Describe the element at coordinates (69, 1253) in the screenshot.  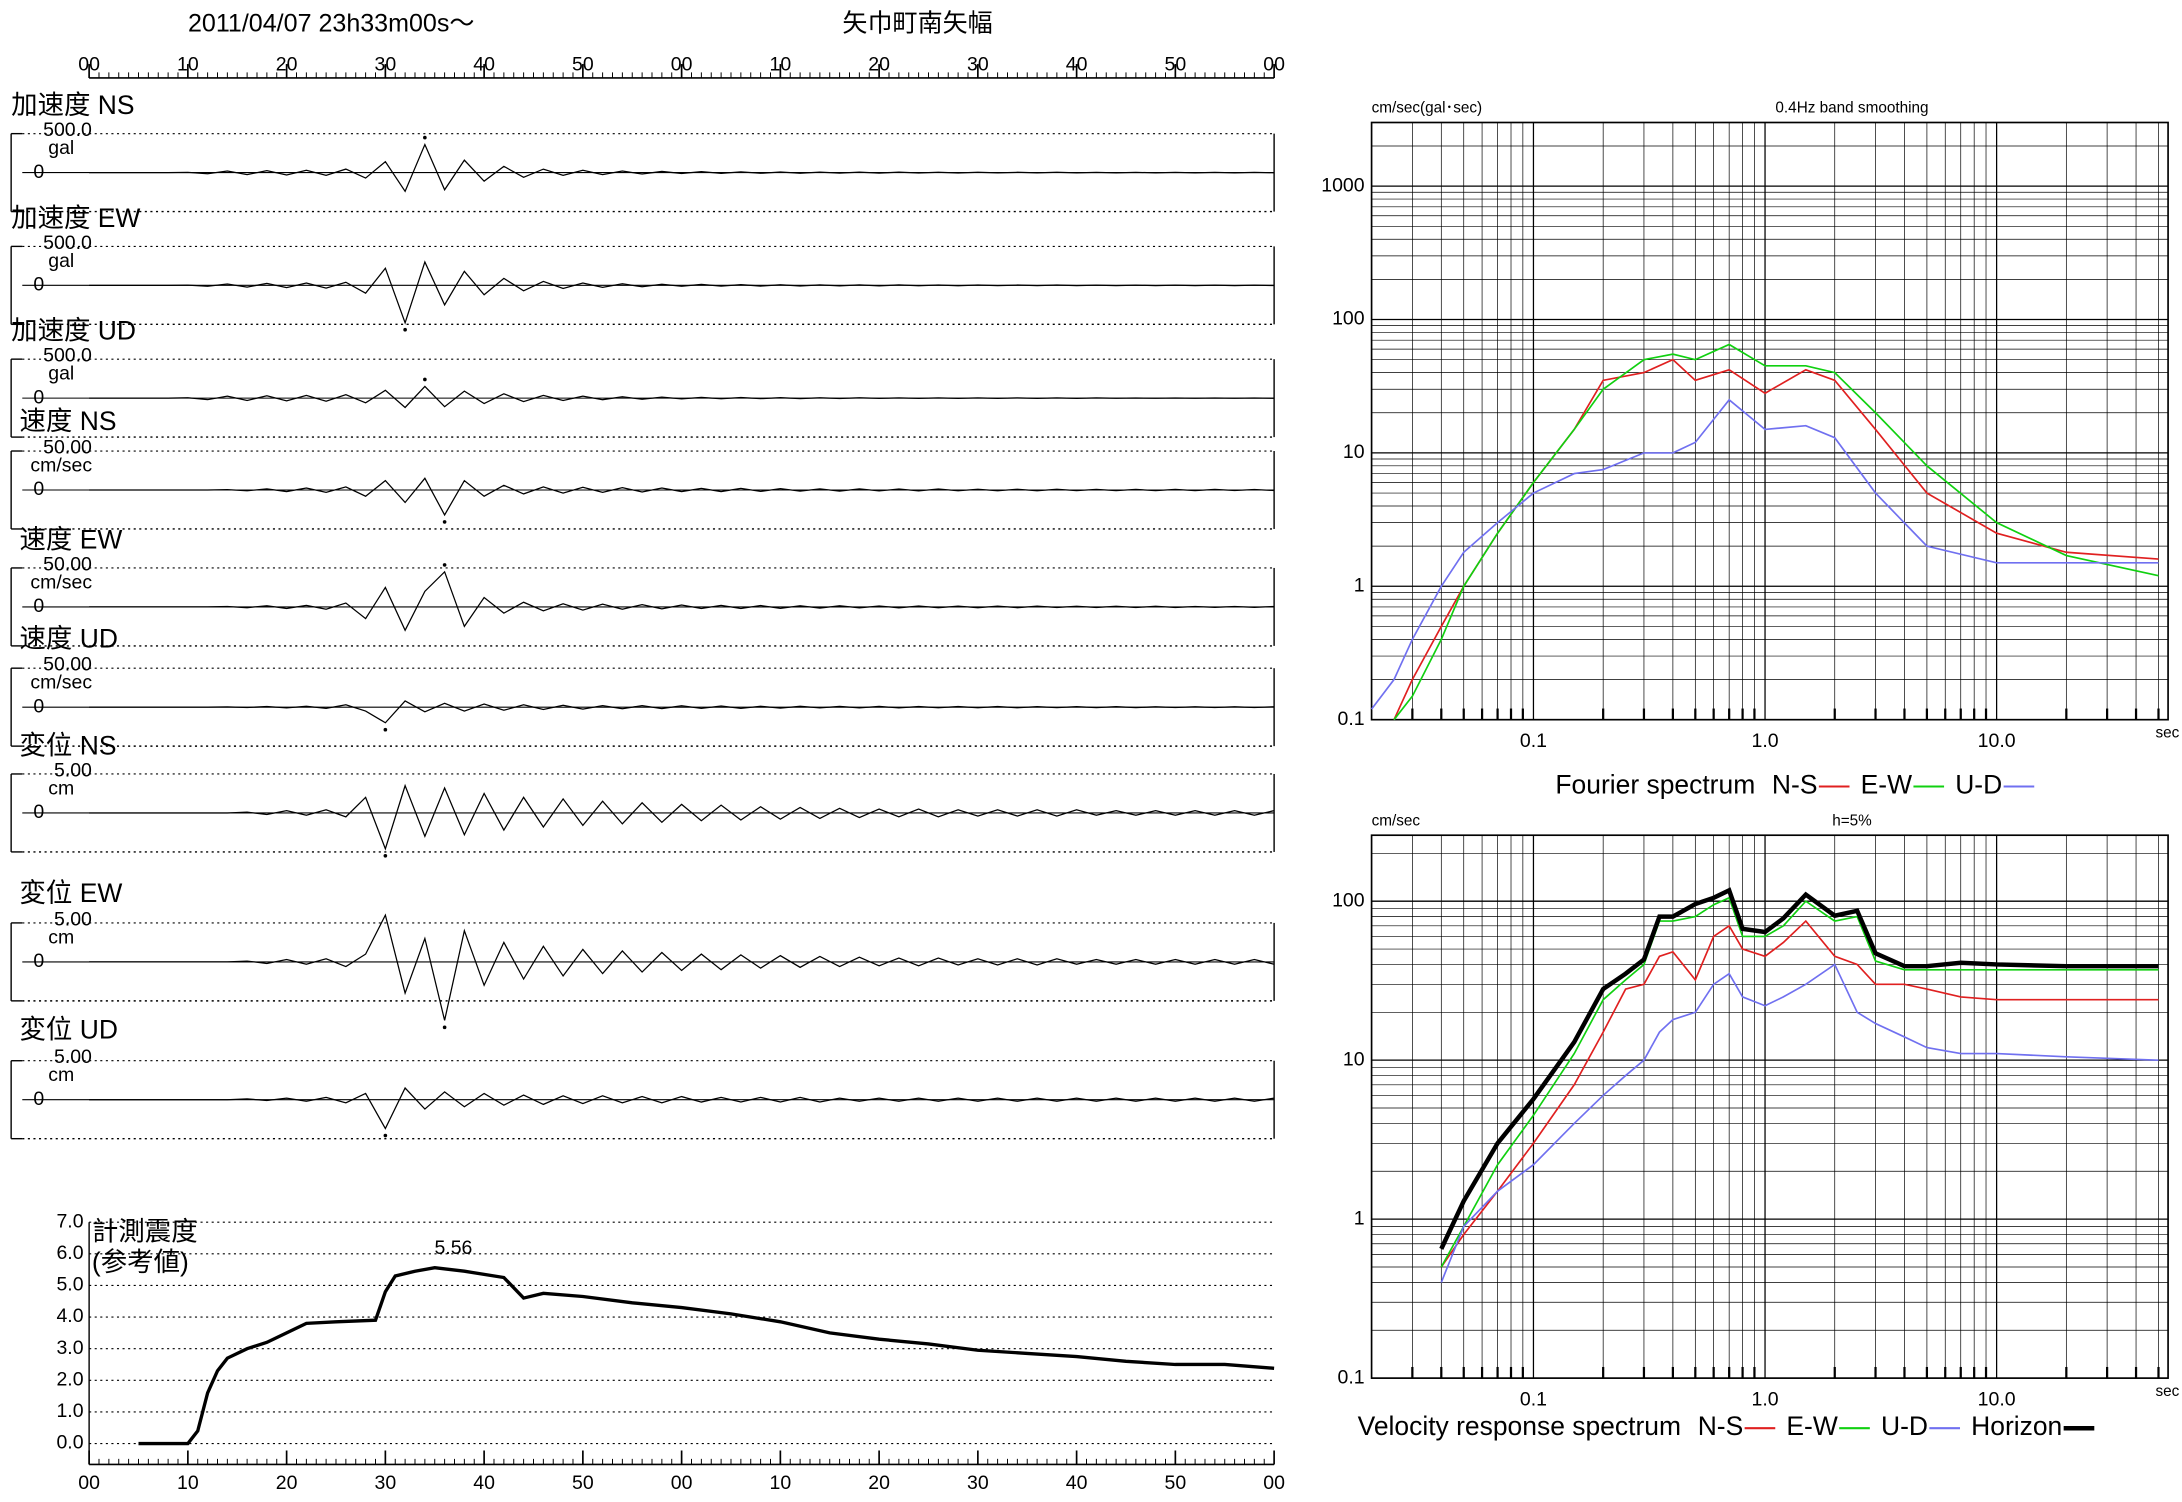
I see `y-tick-label: 6.0` at that location.